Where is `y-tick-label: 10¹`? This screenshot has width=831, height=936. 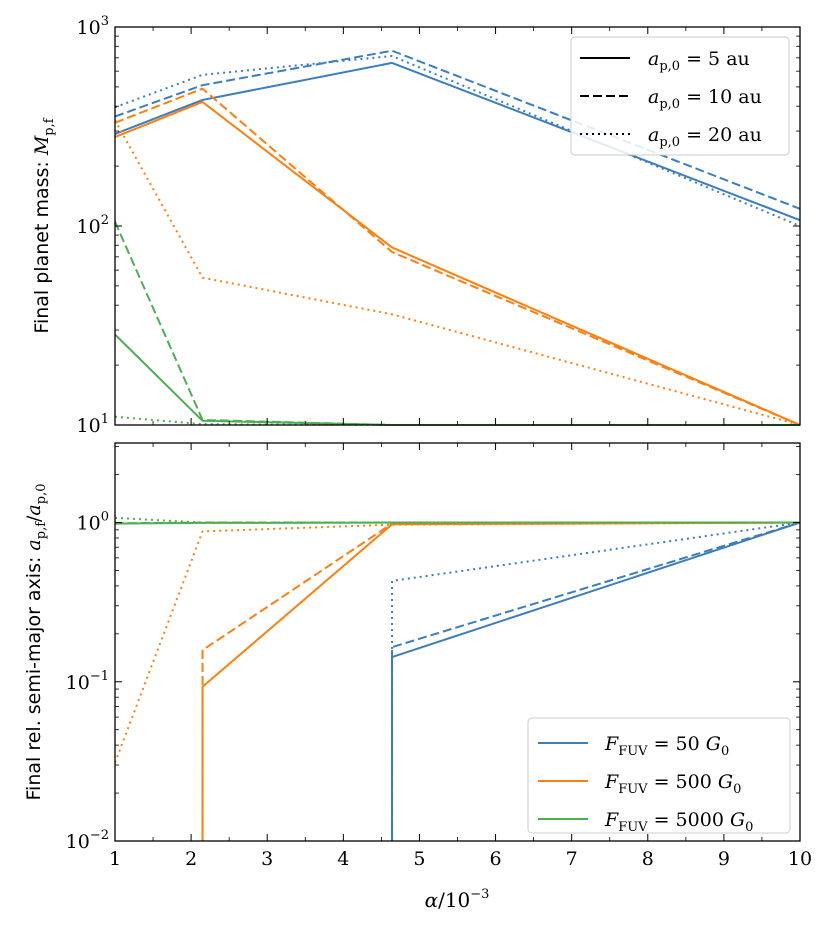
y-tick-label: 10¹ is located at coordinates (93, 424).